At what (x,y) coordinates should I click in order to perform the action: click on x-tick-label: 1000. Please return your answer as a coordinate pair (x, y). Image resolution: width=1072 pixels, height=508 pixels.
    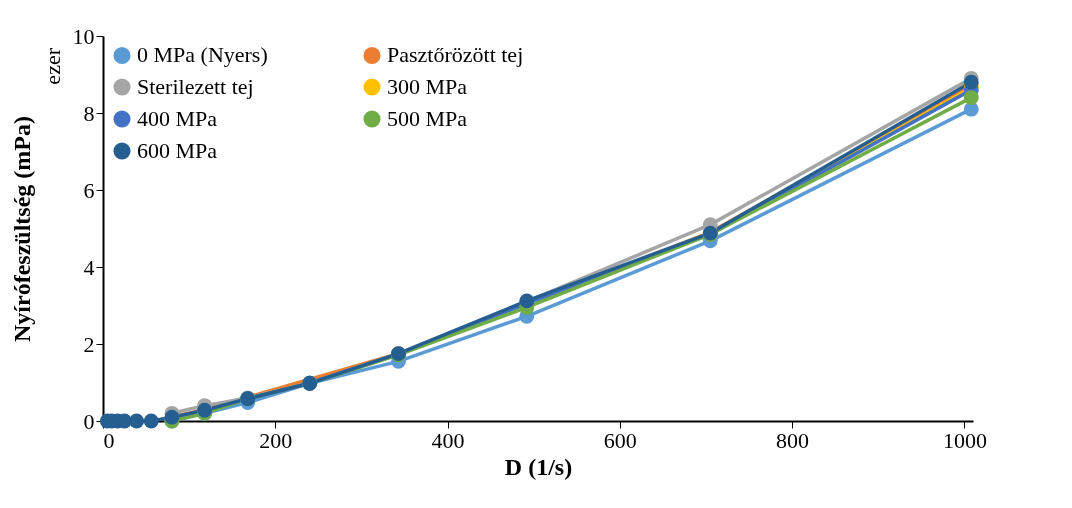
    Looking at the image, I should click on (964, 440).